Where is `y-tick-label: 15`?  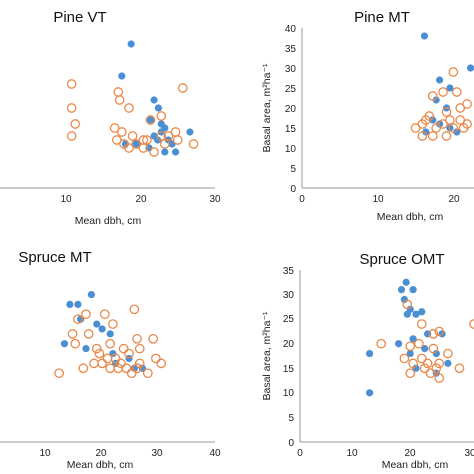
y-tick-label: 15 is located at coordinates (291, 129).